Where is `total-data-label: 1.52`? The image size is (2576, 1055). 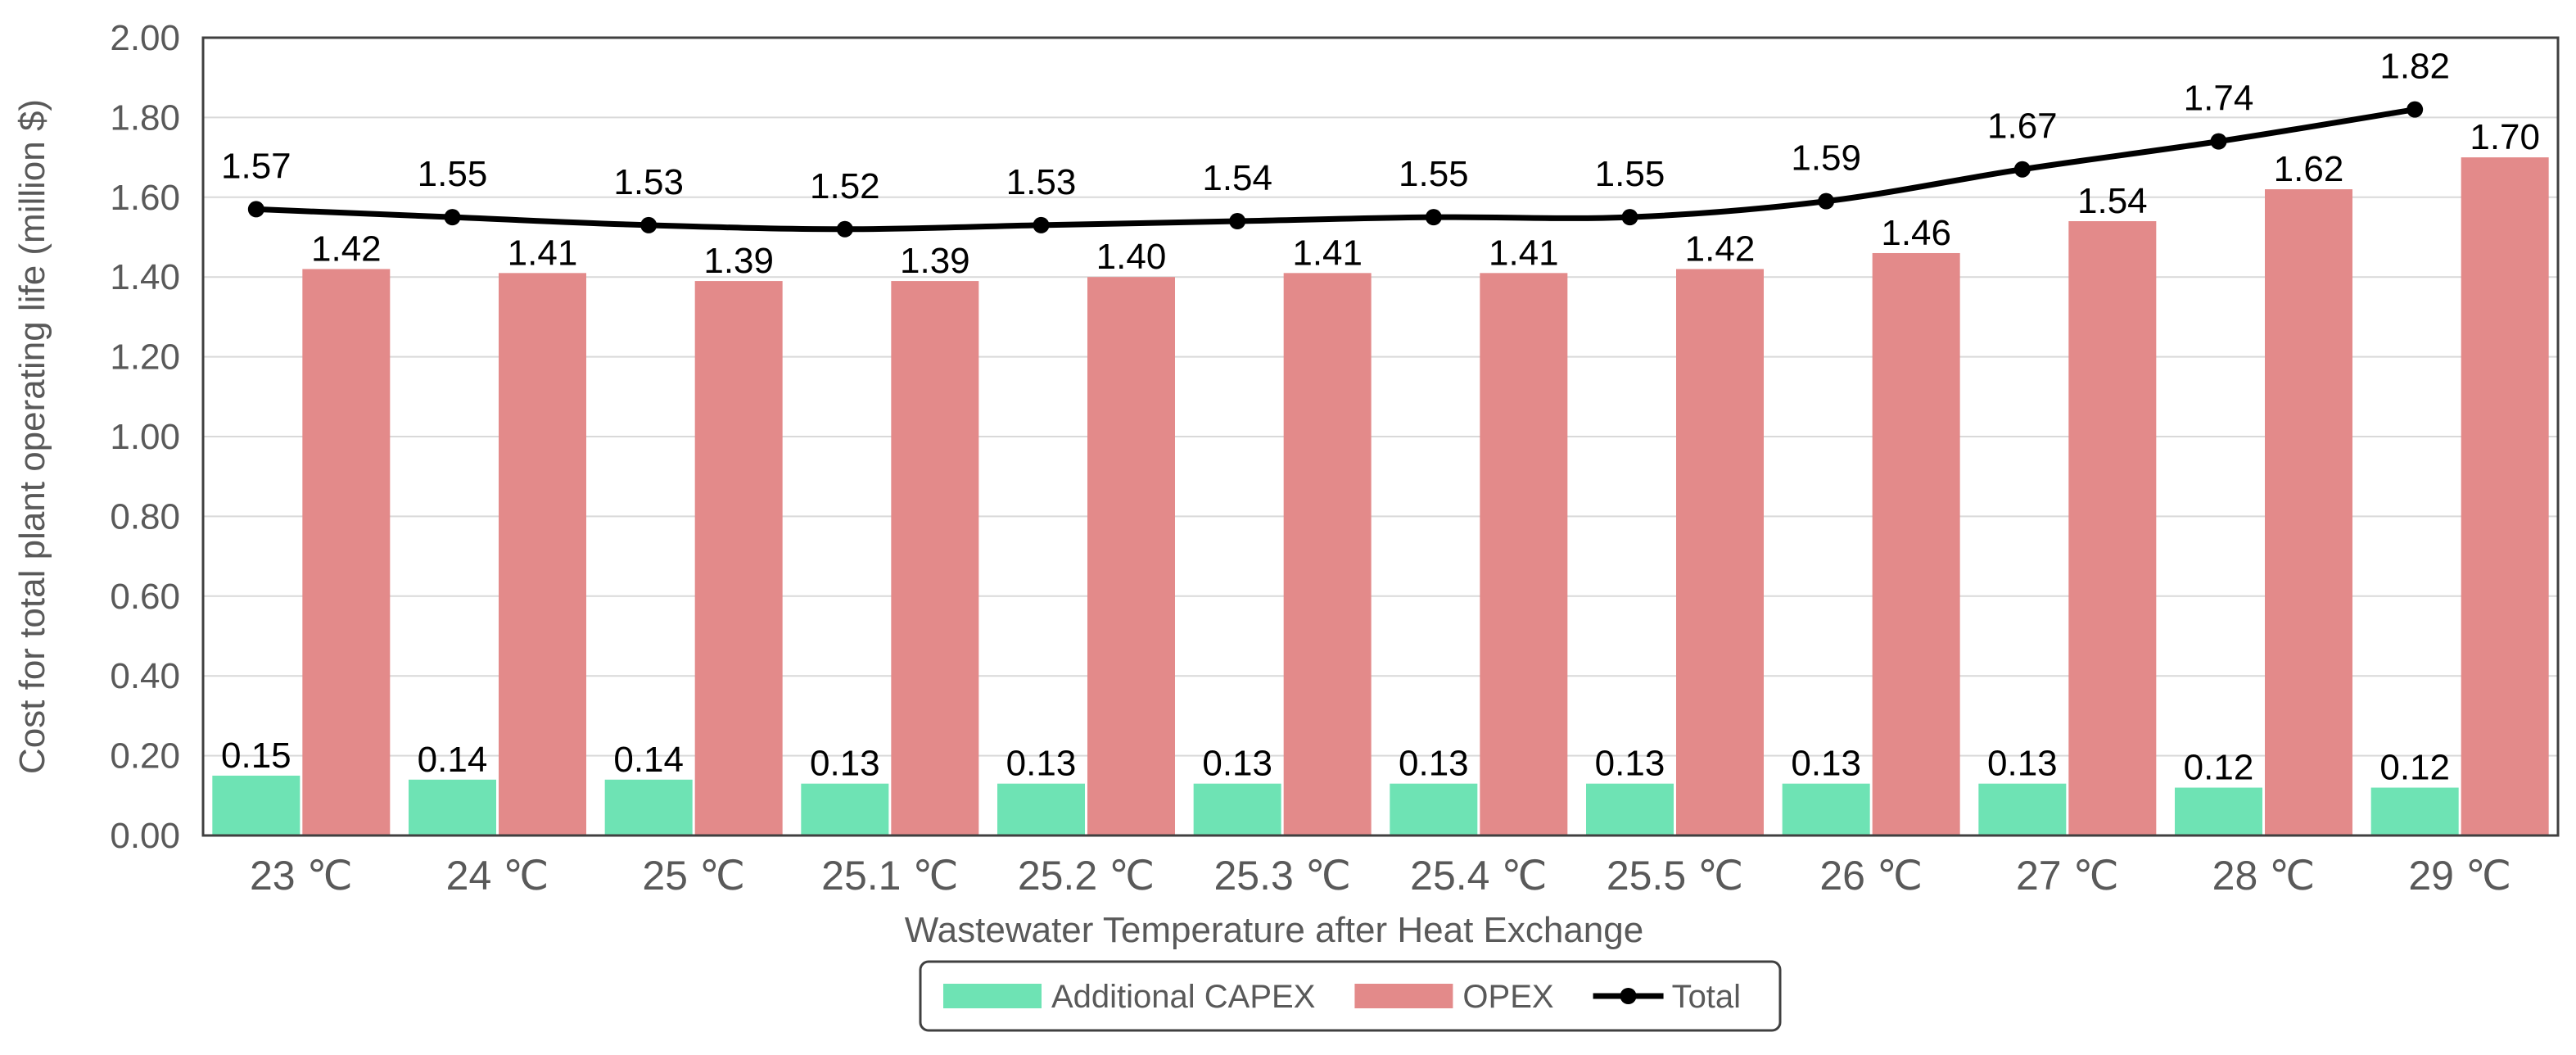
total-data-label: 1.52 is located at coordinates (845, 186).